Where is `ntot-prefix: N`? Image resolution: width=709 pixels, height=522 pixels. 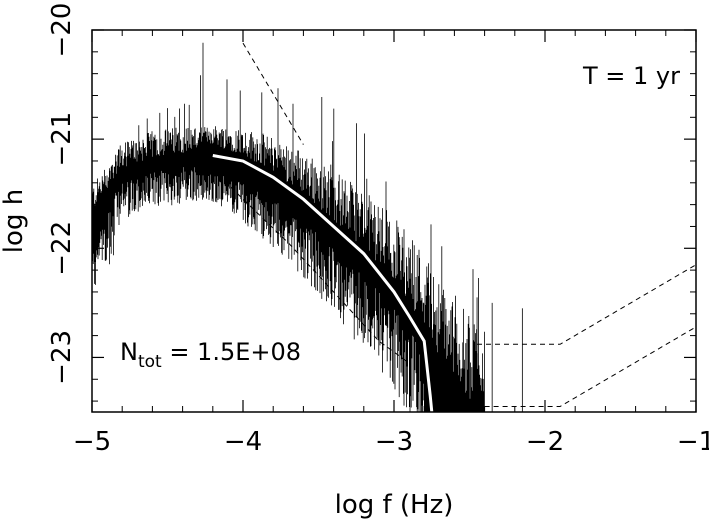 ntot-prefix: N is located at coordinates (129, 352).